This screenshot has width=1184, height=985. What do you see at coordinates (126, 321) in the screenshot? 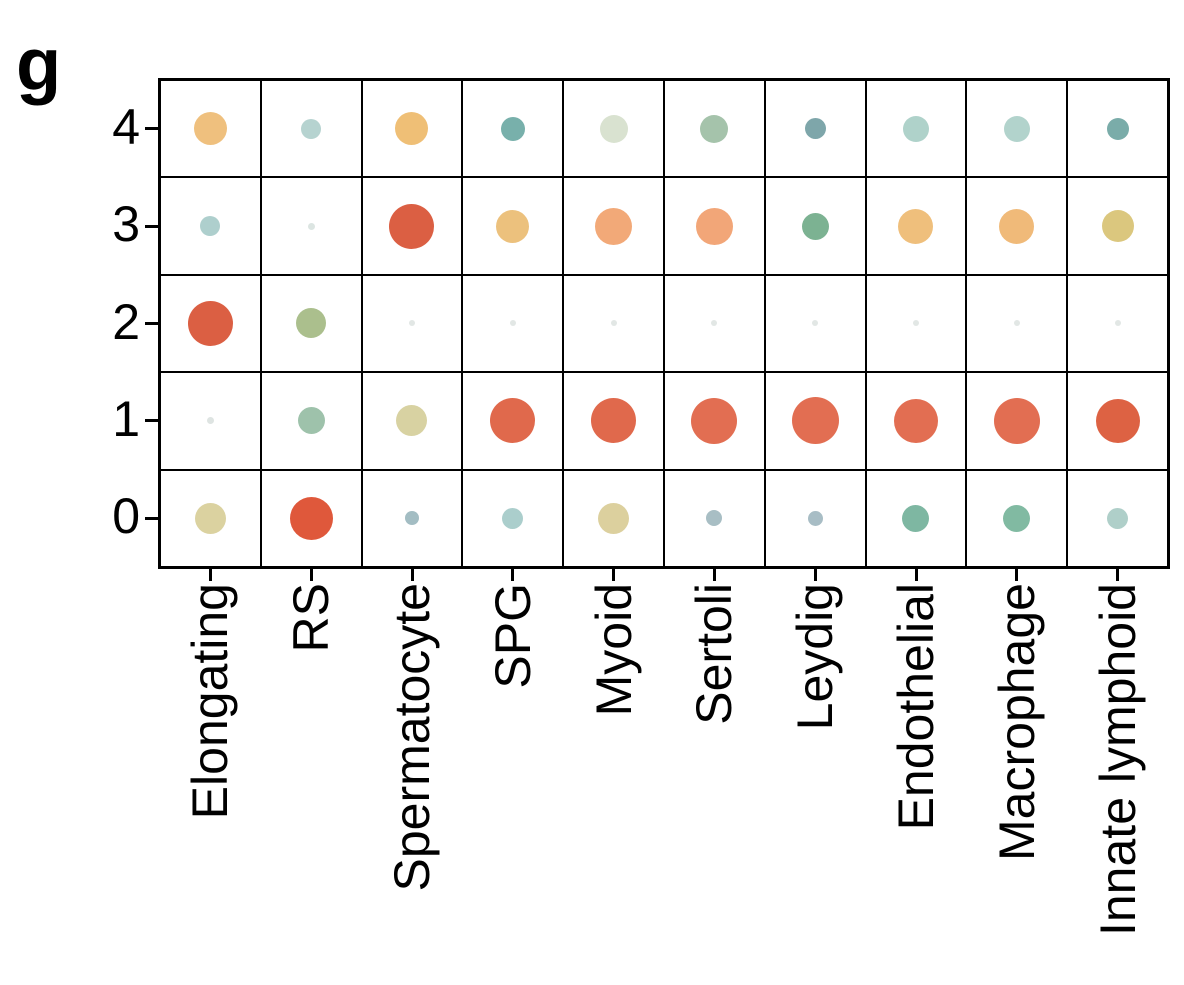
I see `y-tick-label: 2` at bounding box center [126, 321].